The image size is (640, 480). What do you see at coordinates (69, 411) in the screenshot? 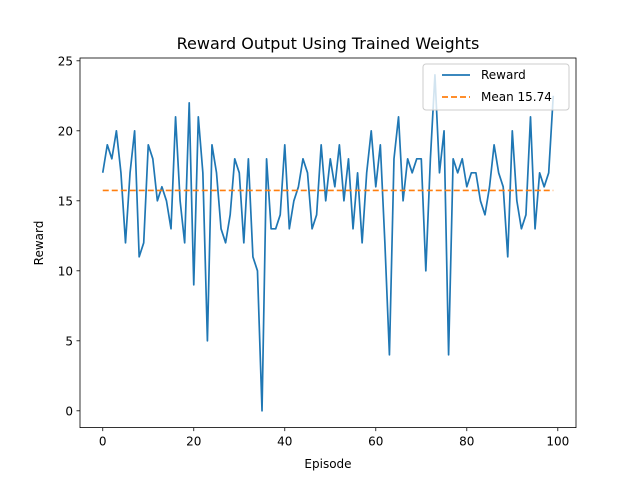
I see `y-tick-label: 0` at bounding box center [69, 411].